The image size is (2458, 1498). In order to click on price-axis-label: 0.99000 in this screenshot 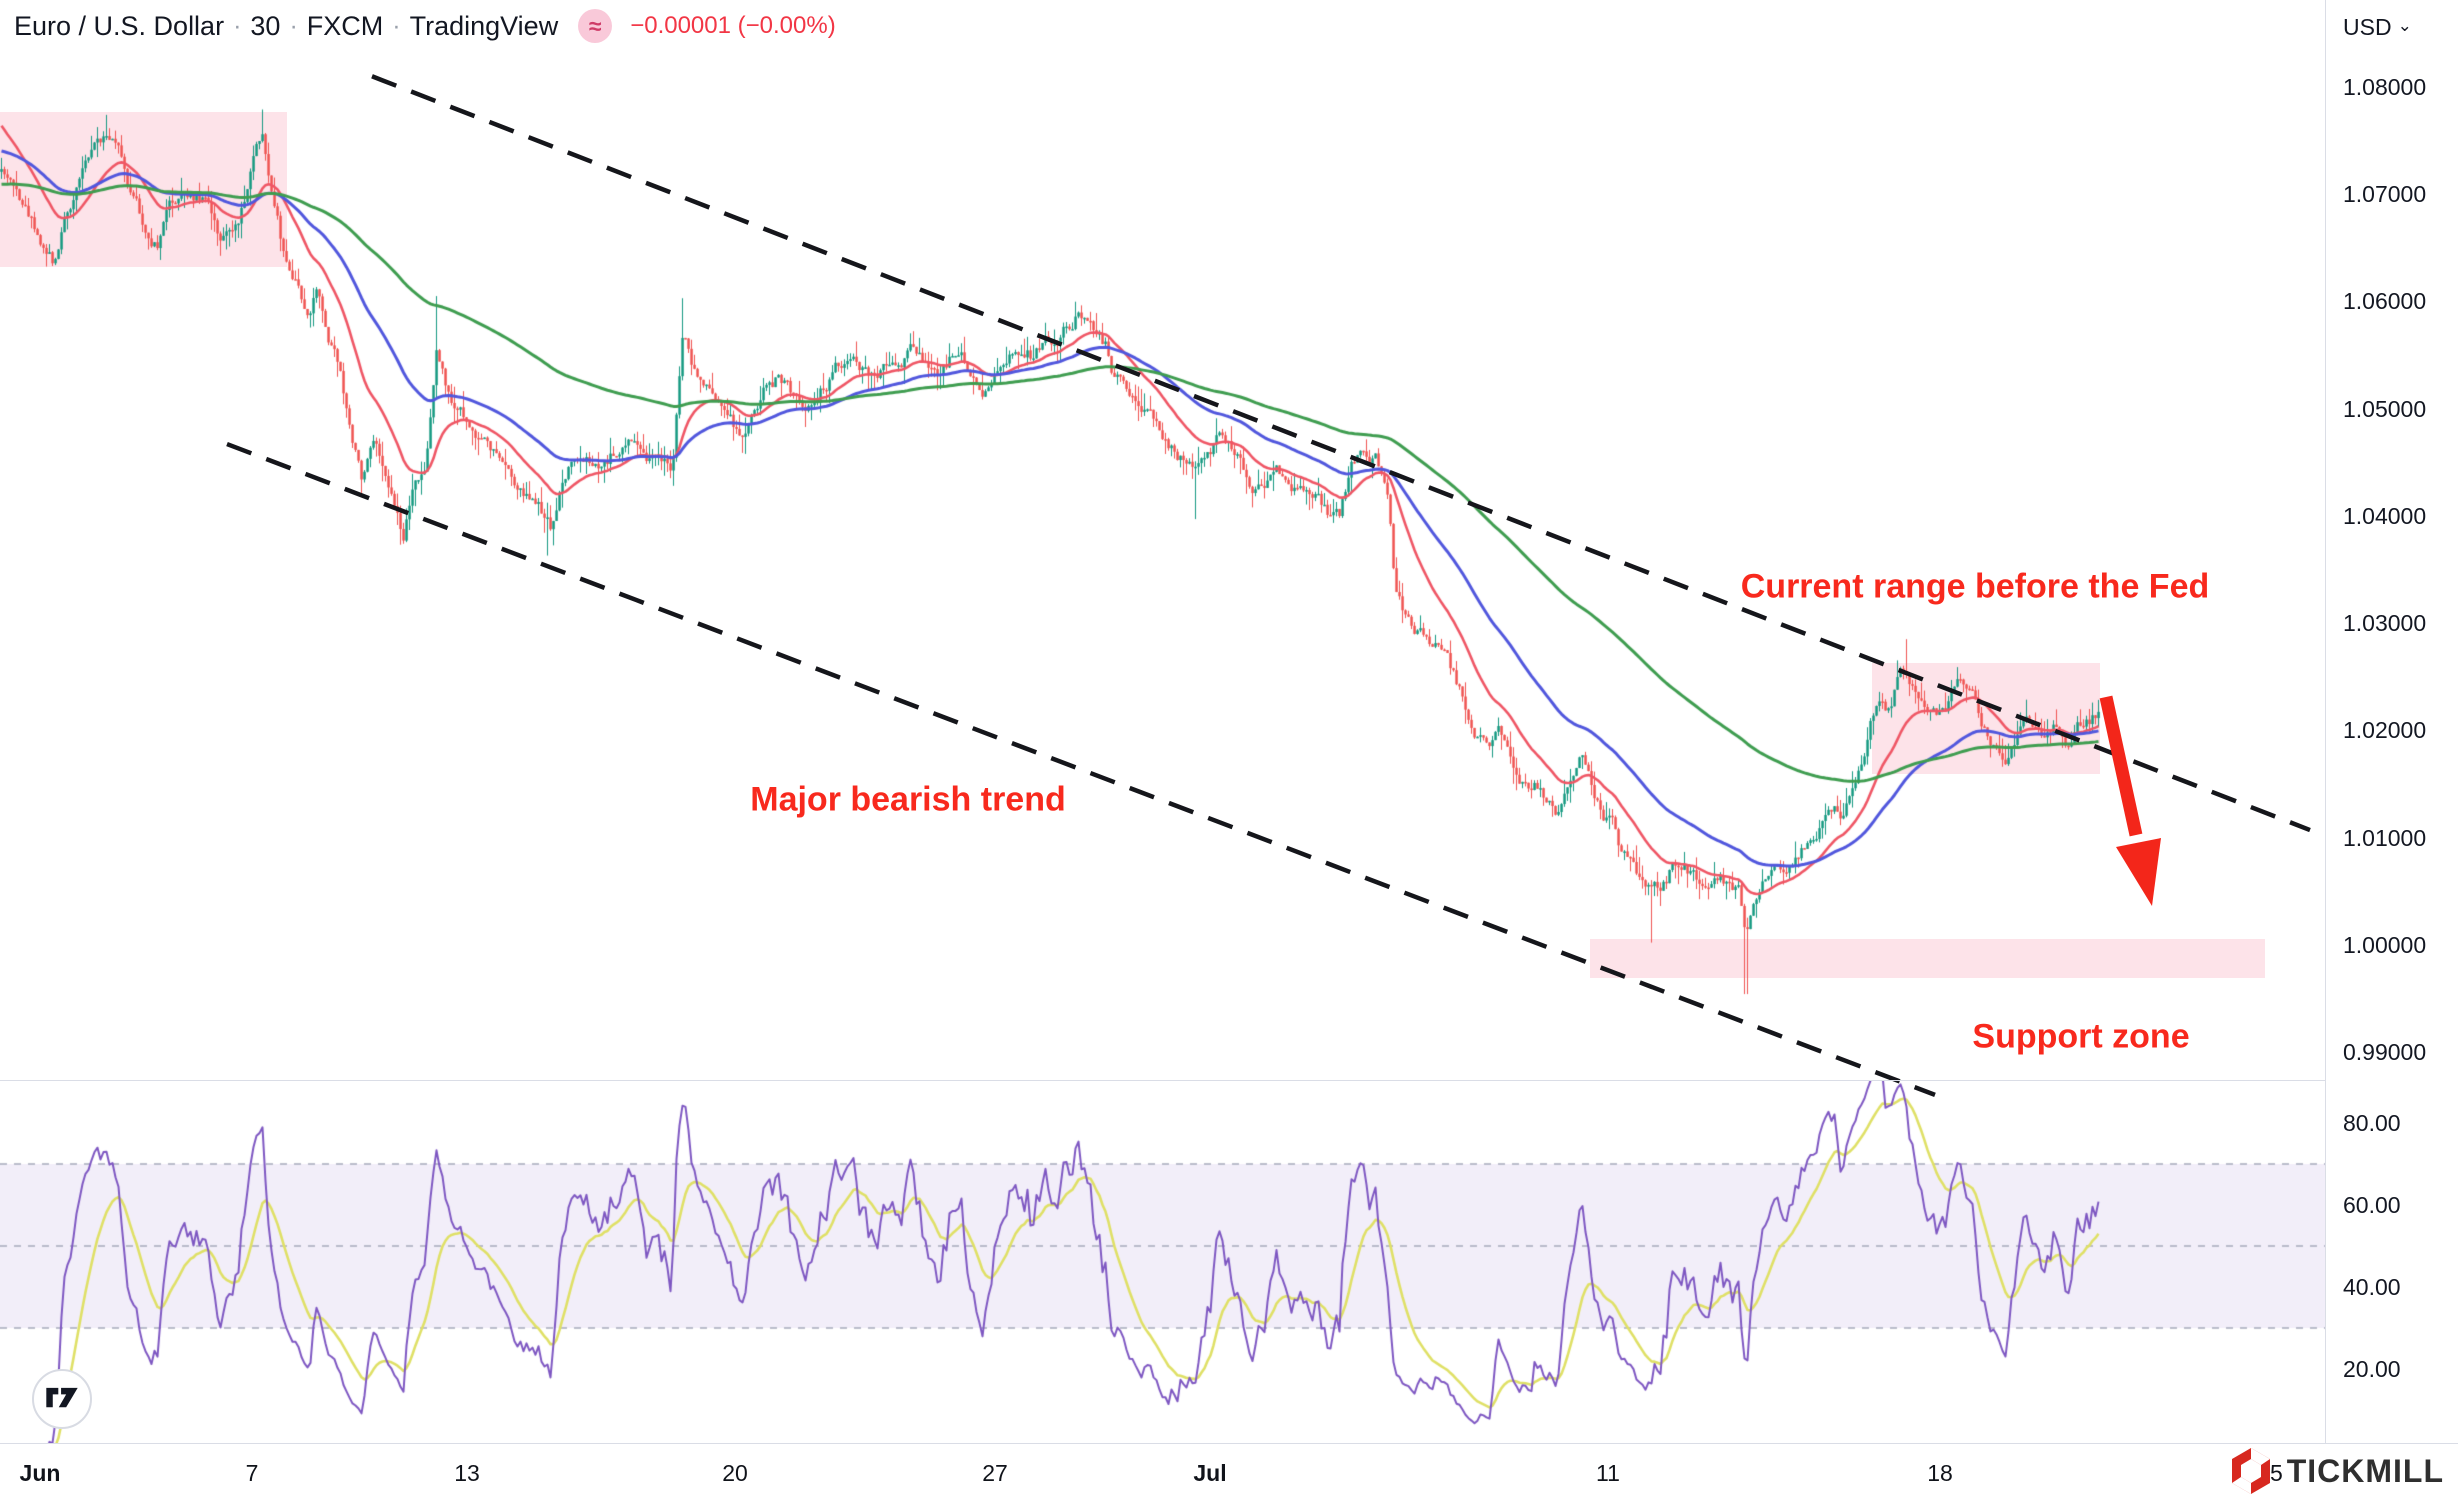, I will do `click(2385, 1051)`.